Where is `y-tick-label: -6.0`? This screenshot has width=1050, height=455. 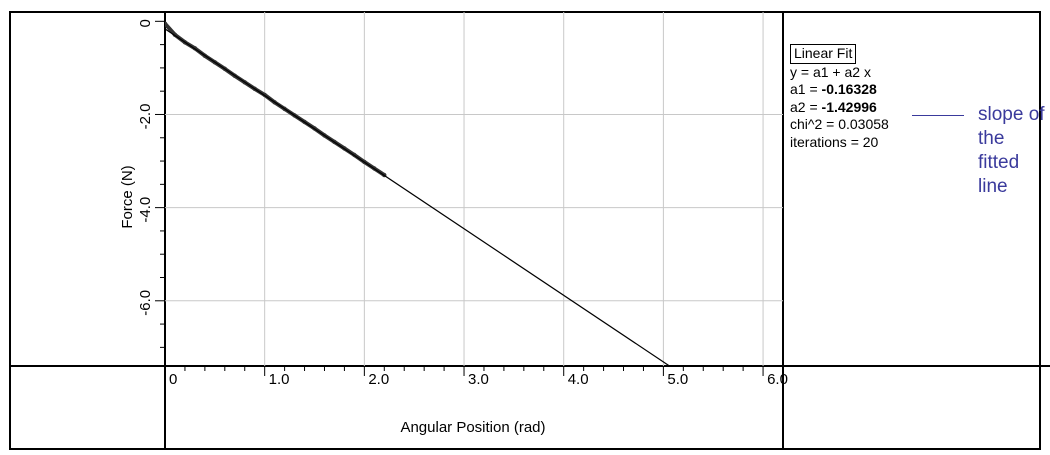
y-tick-label: -6.0 is located at coordinates (145, 303).